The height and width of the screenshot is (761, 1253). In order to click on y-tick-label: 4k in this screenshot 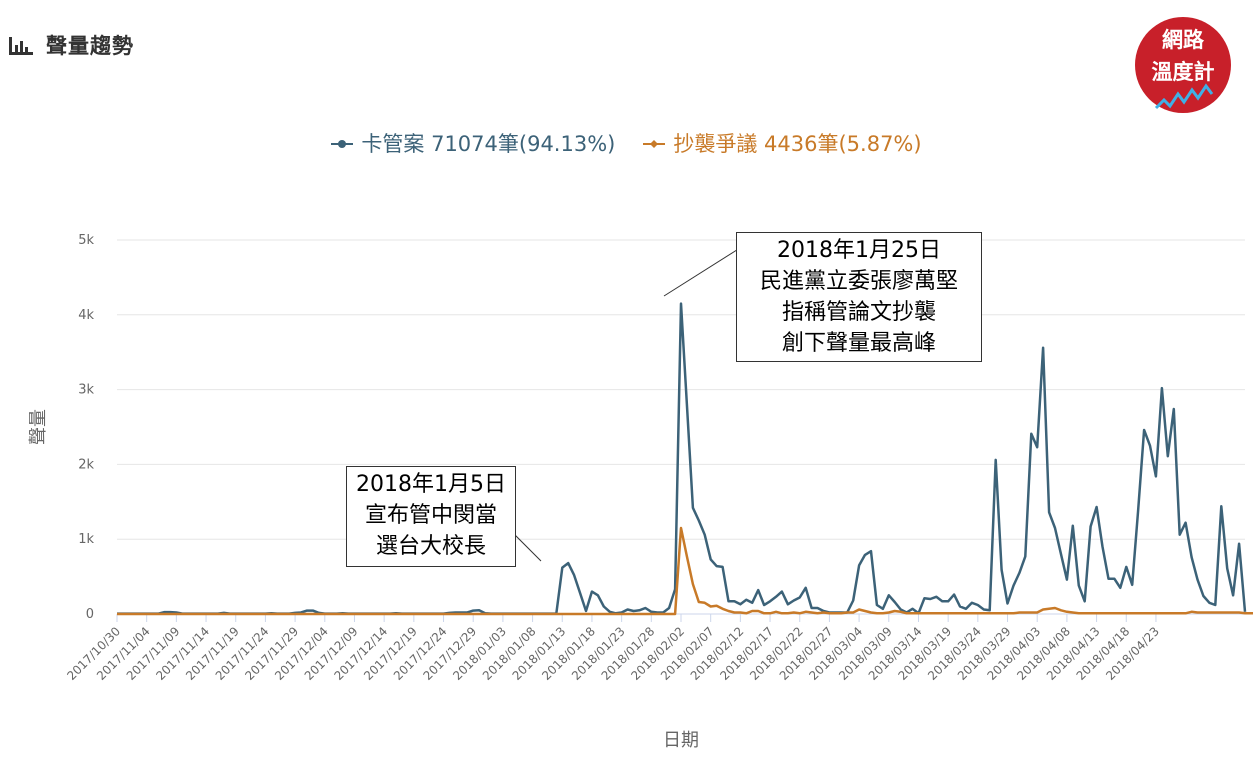, I will do `click(86, 315)`.